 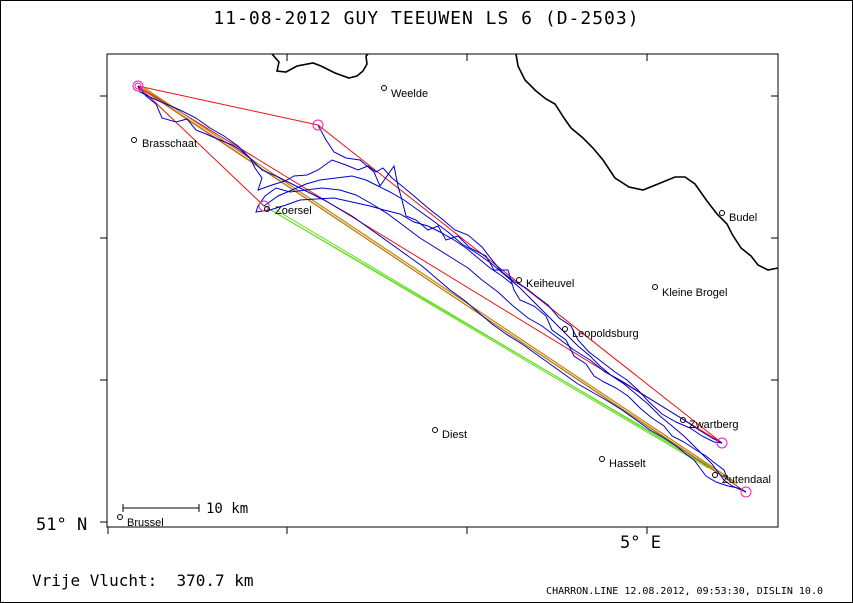 I want to click on national-border, so click(x=320, y=66).